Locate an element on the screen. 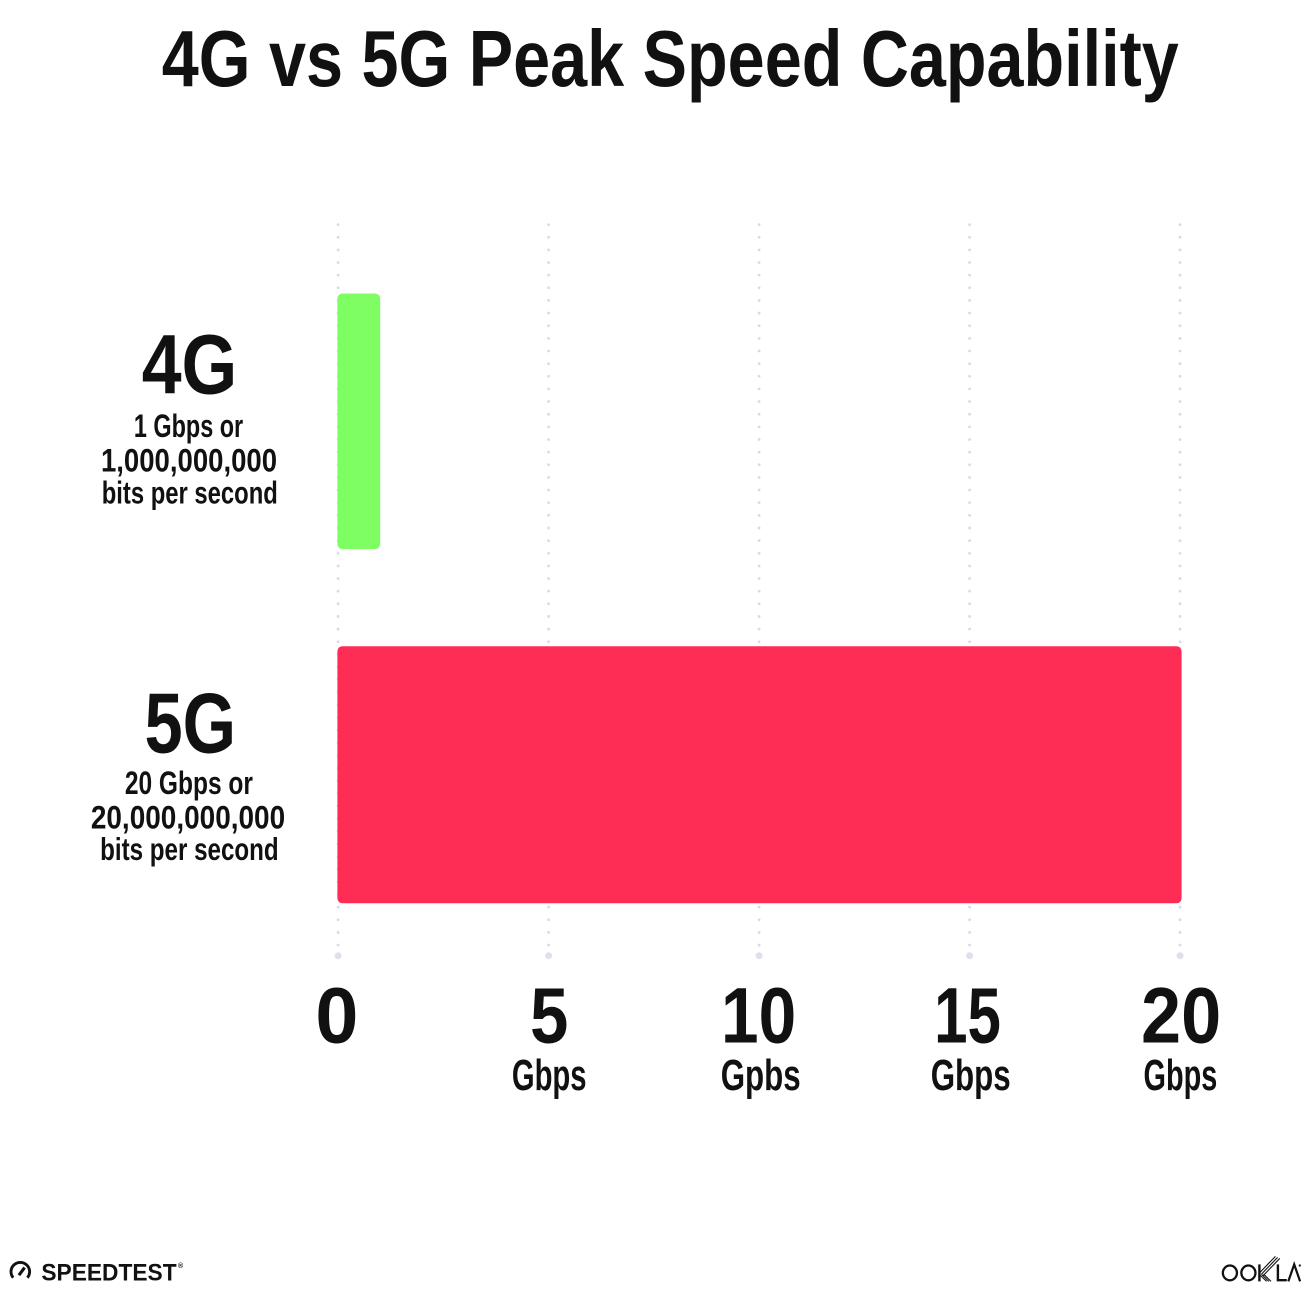  svg-text: 1 Gbps or is located at coordinates (188, 426).